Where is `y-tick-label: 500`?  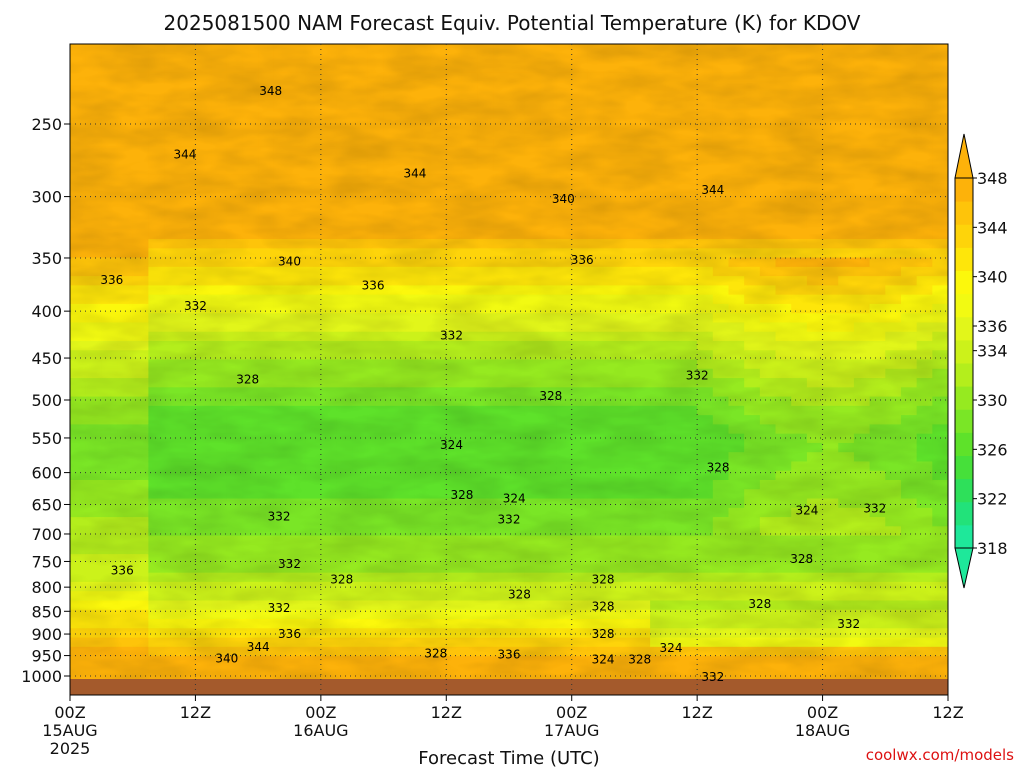 y-tick-label: 500 is located at coordinates (46, 400).